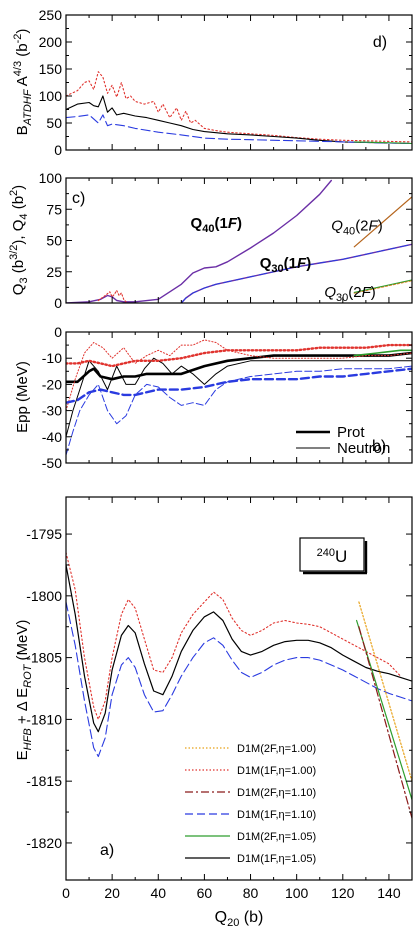 The image size is (415, 935). Describe the element at coordinates (112, 893) in the screenshot. I see `x-tick-label: 20` at that location.